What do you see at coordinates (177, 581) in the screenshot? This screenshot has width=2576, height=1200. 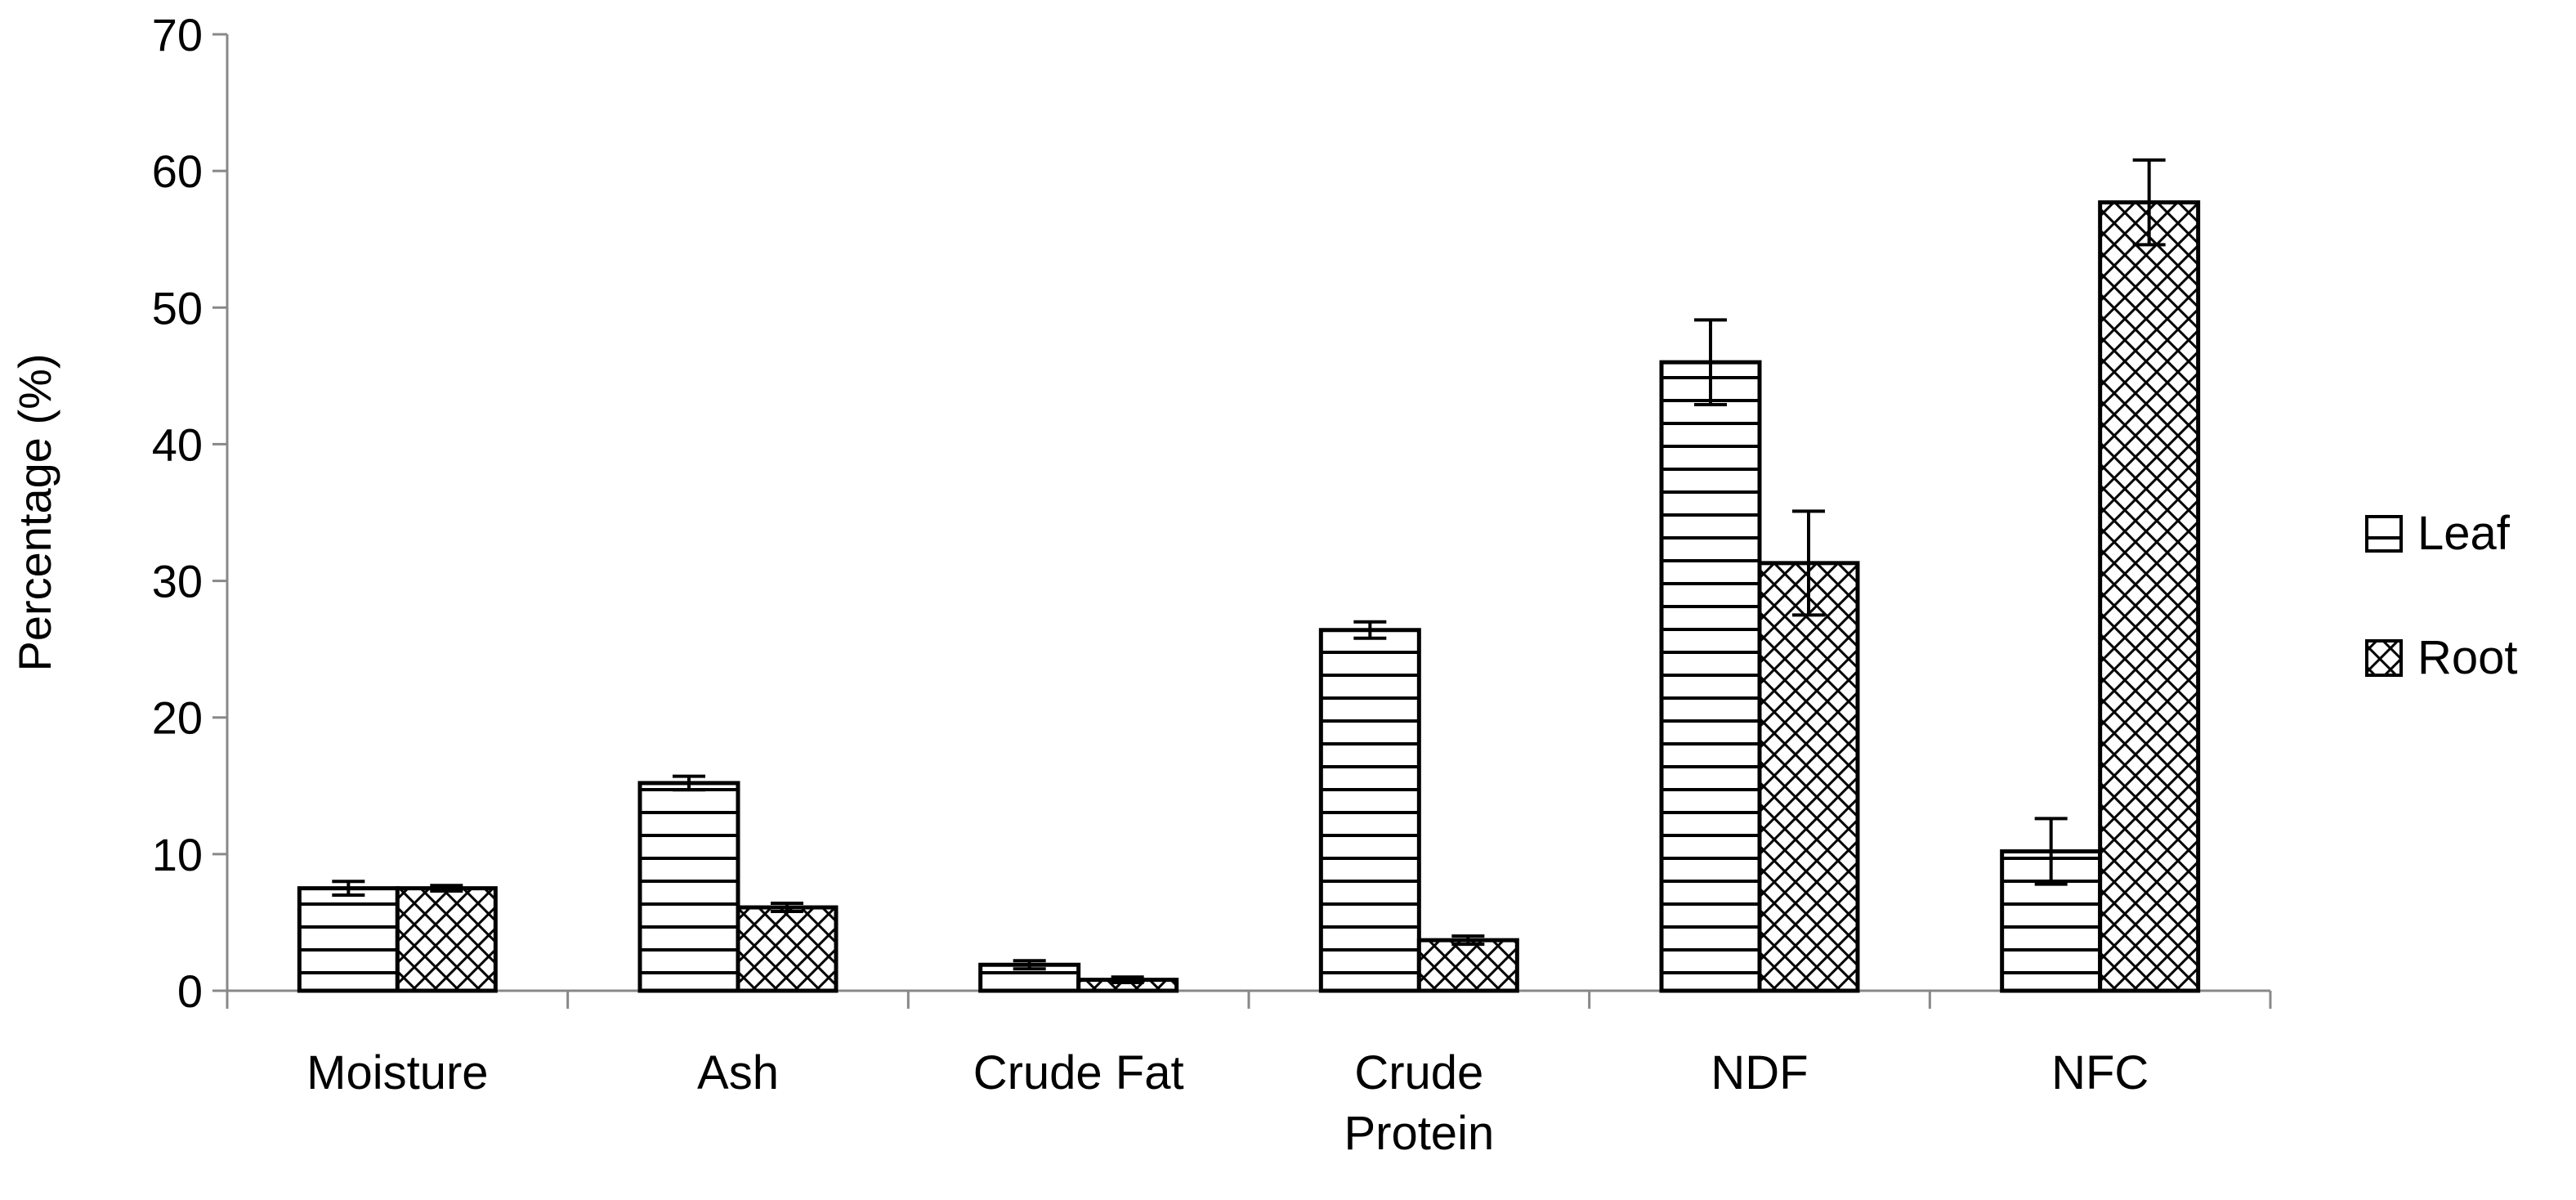 I see `y-tick-label: 30` at bounding box center [177, 581].